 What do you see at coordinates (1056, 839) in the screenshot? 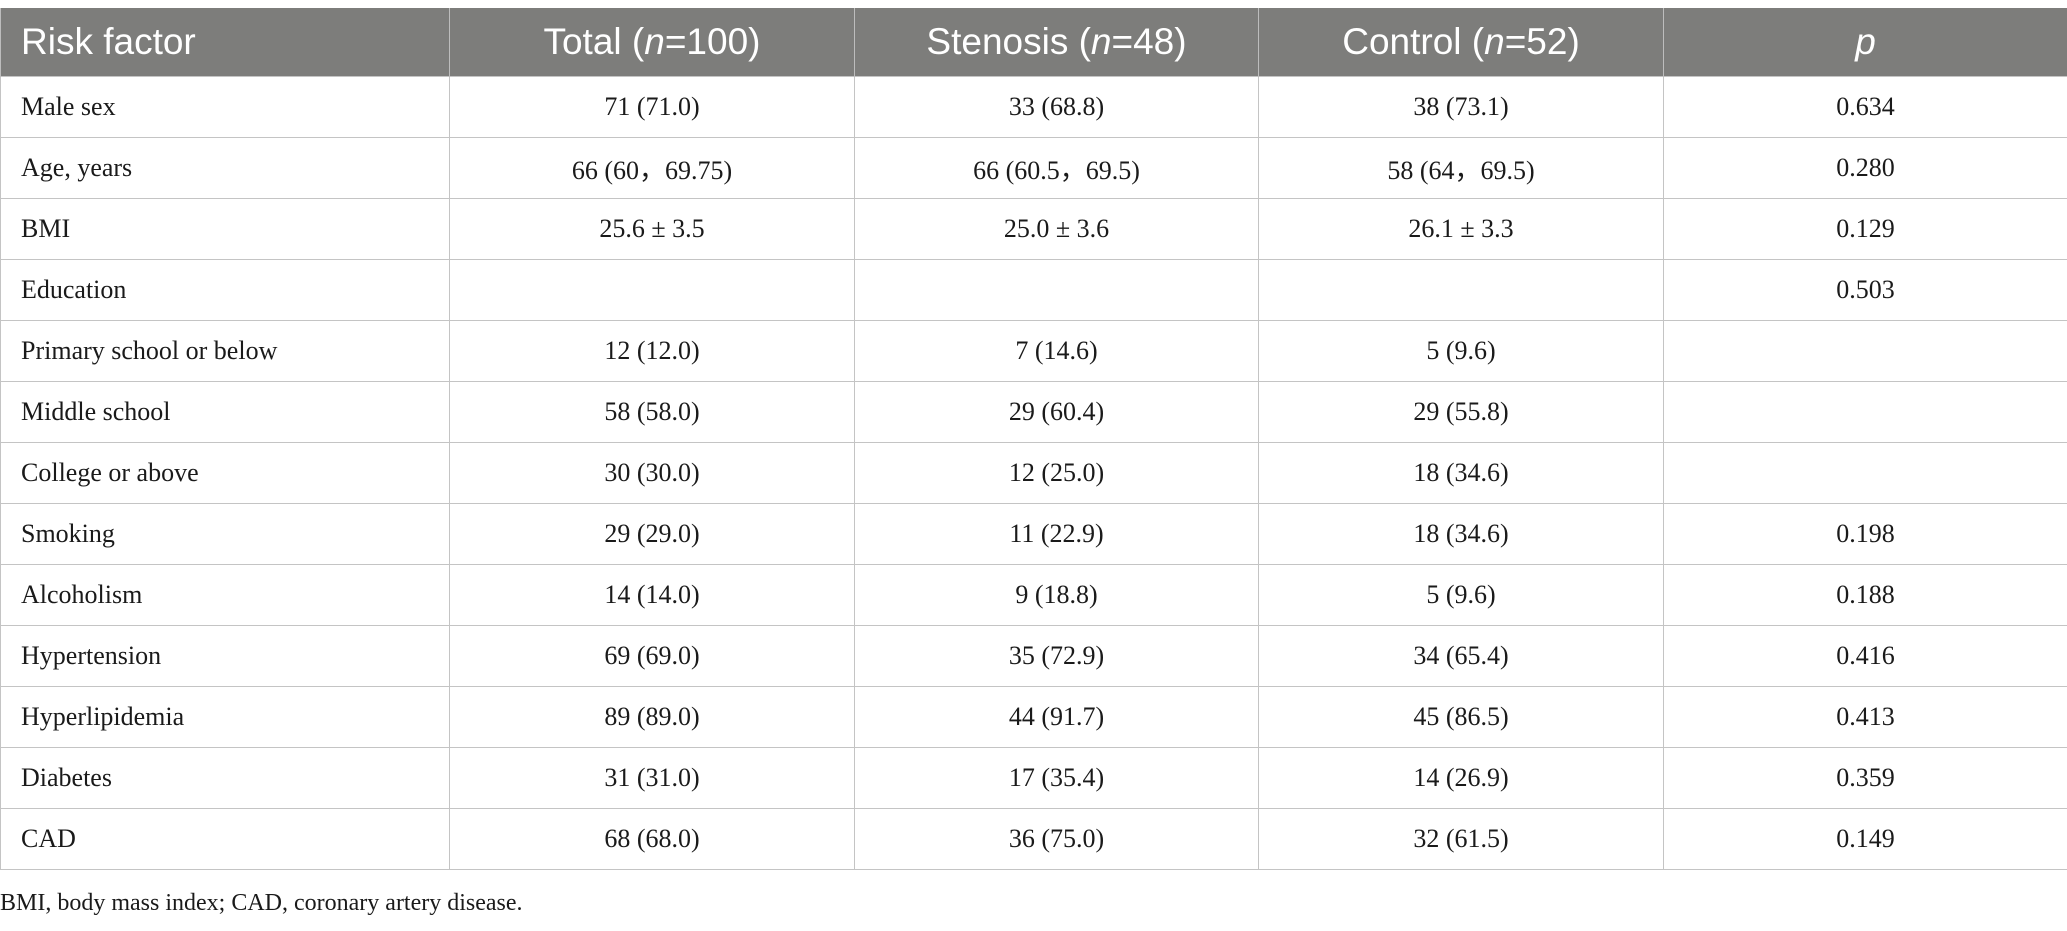
I see `cell-stenosis: 36 (75.0)` at bounding box center [1056, 839].